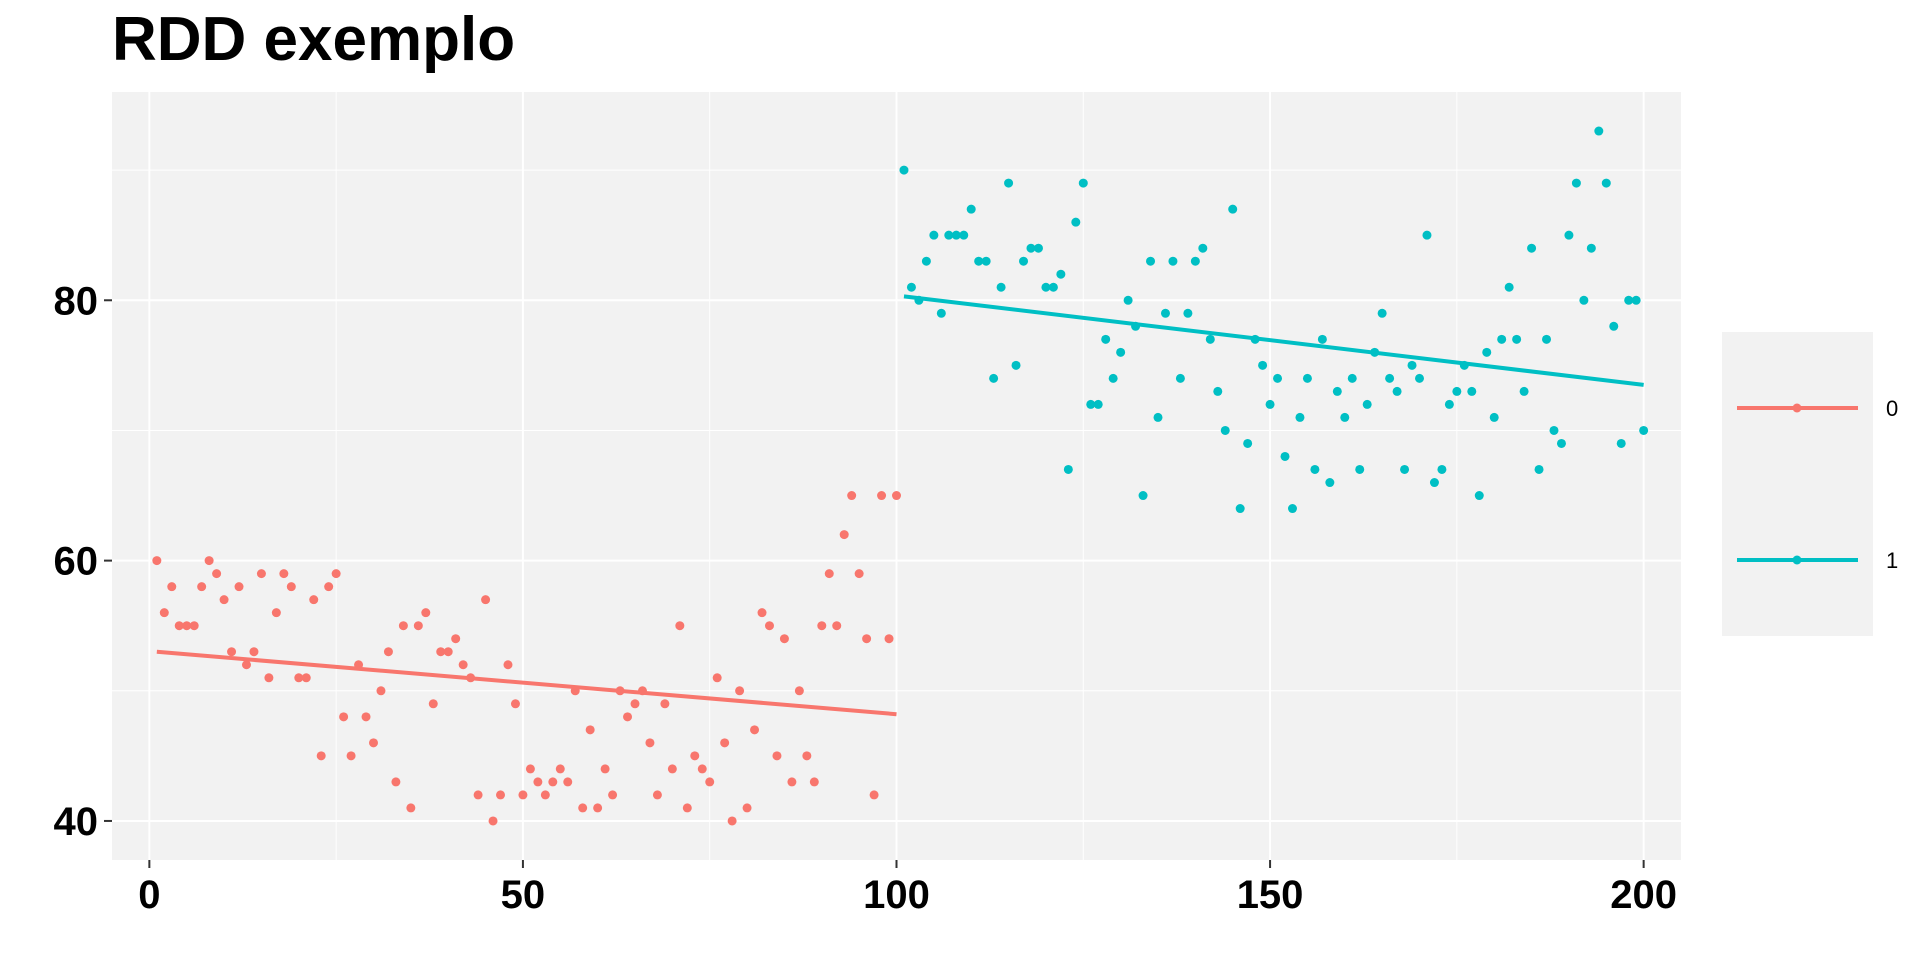 This screenshot has width=1920, height=960. I want to click on x-tick-label: 100, so click(896, 895).